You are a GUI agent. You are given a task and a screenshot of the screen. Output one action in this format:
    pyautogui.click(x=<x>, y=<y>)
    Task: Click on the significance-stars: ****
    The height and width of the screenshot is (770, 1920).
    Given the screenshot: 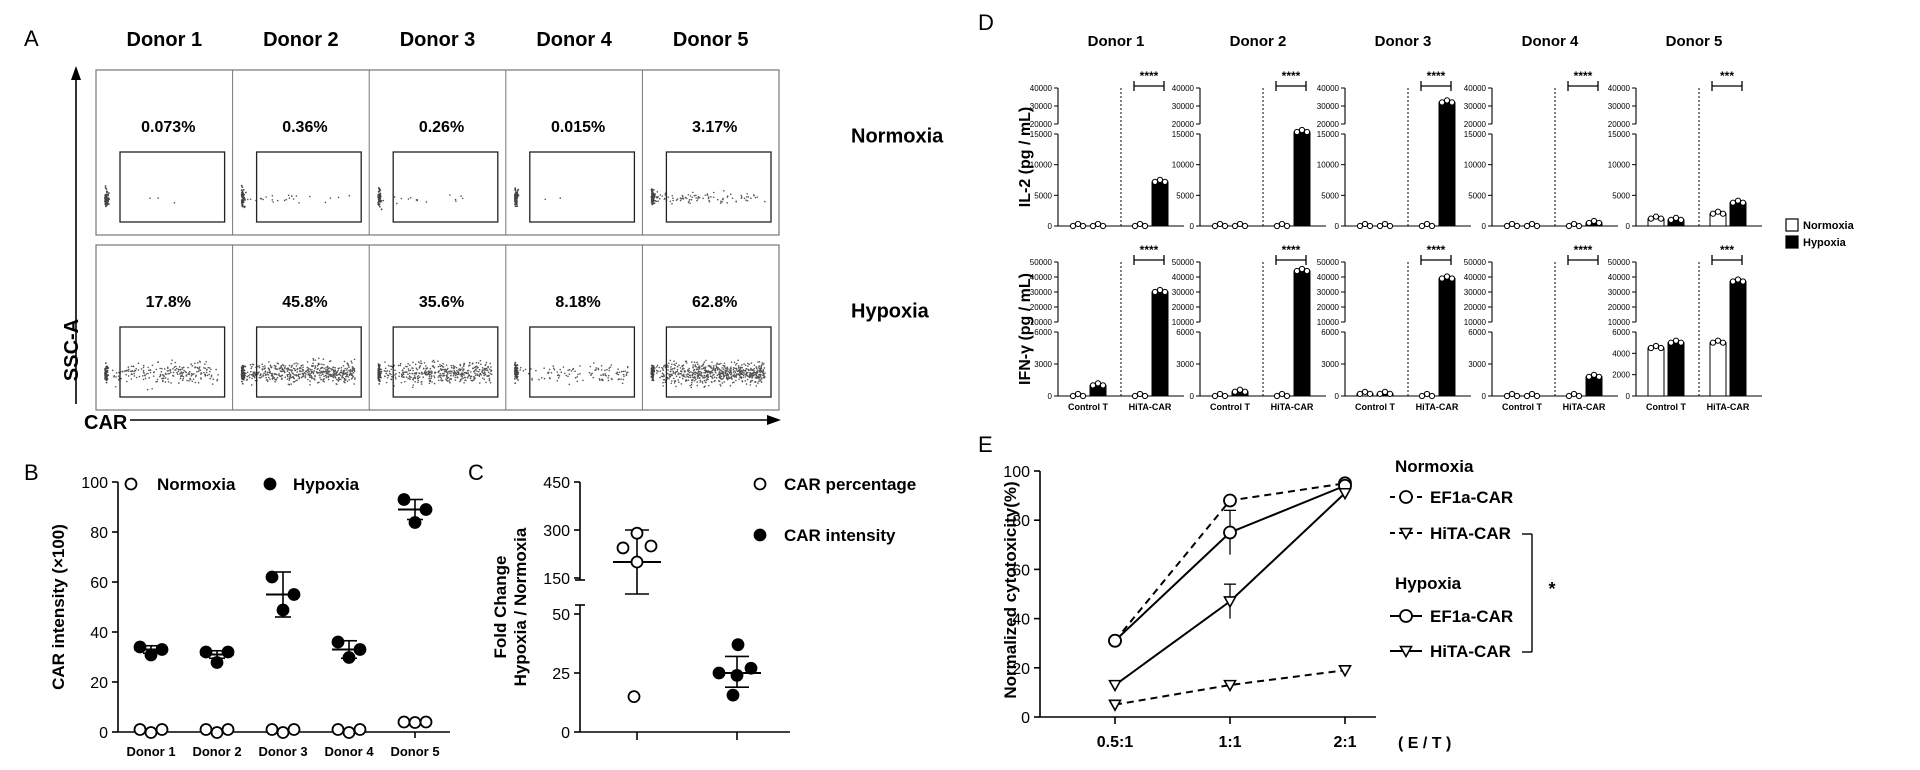 What is the action you would take?
    pyautogui.click(x=1149, y=250)
    